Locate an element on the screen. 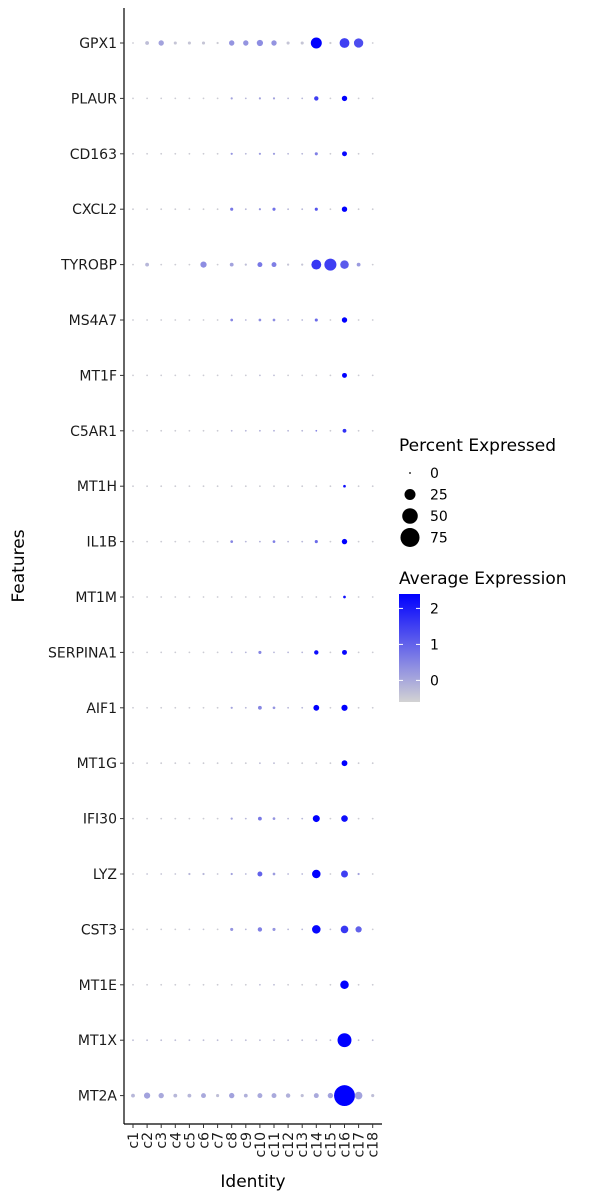  x-tick-label: c12 is located at coordinates (289, 1145).